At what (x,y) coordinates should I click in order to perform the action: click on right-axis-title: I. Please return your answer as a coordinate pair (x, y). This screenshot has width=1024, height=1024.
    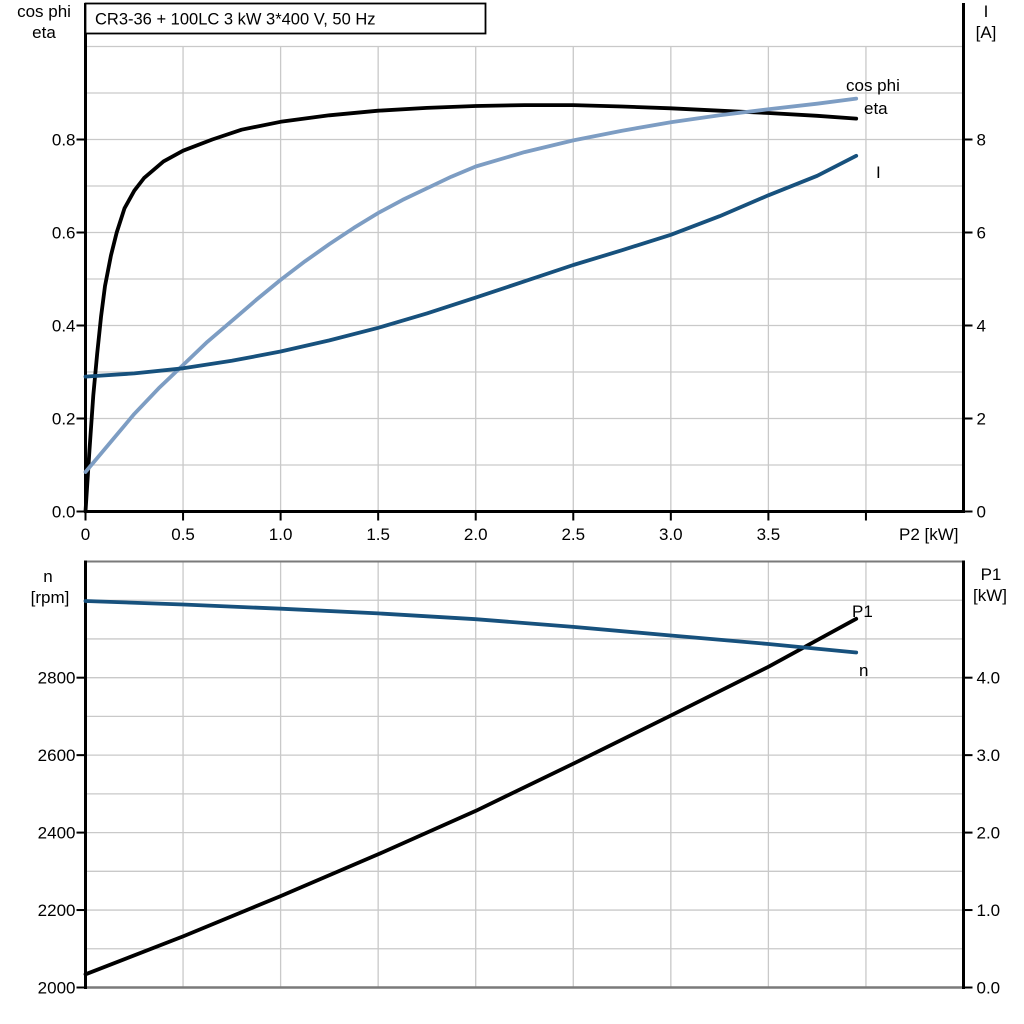
    Looking at the image, I should click on (986, 11).